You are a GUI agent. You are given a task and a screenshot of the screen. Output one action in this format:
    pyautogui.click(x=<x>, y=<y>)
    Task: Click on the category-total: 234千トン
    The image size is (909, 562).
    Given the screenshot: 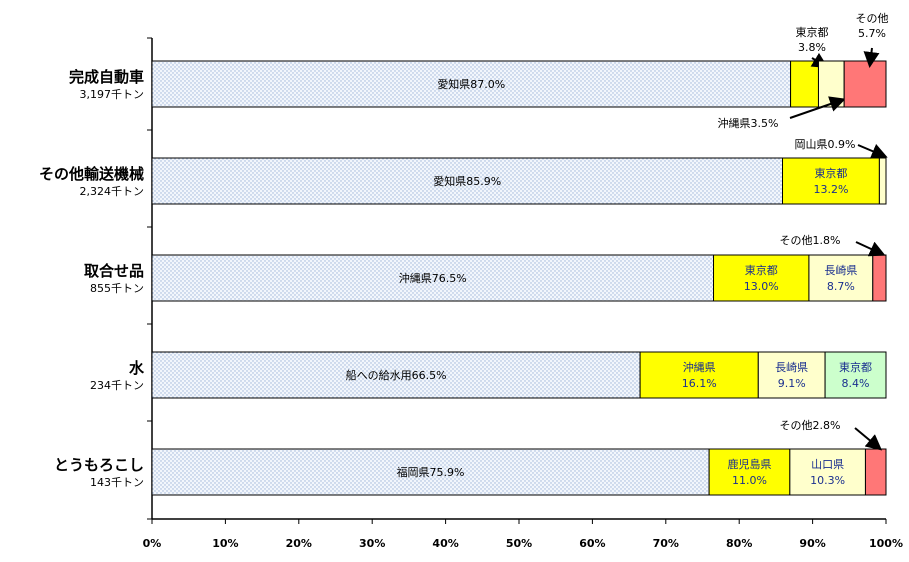 What is the action you would take?
    pyautogui.click(x=117, y=385)
    